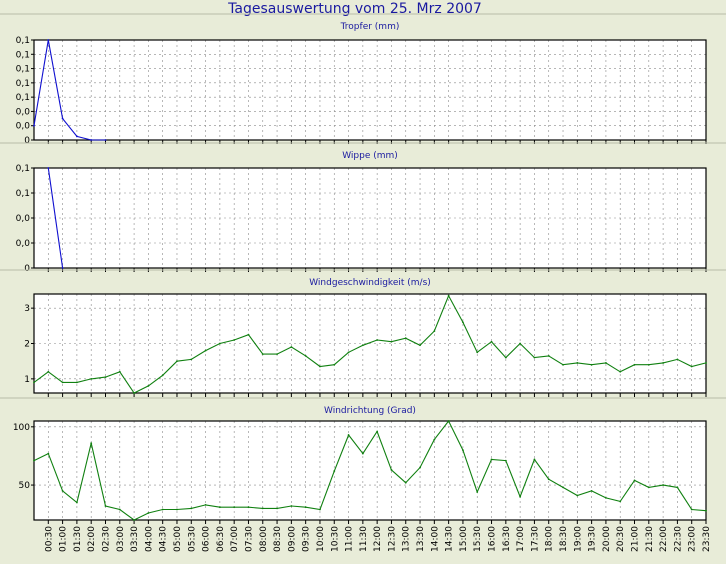  Describe the element at coordinates (370, 283) in the screenshot. I see `chart-title: Windgeschwindigkeit (m/s)` at that location.